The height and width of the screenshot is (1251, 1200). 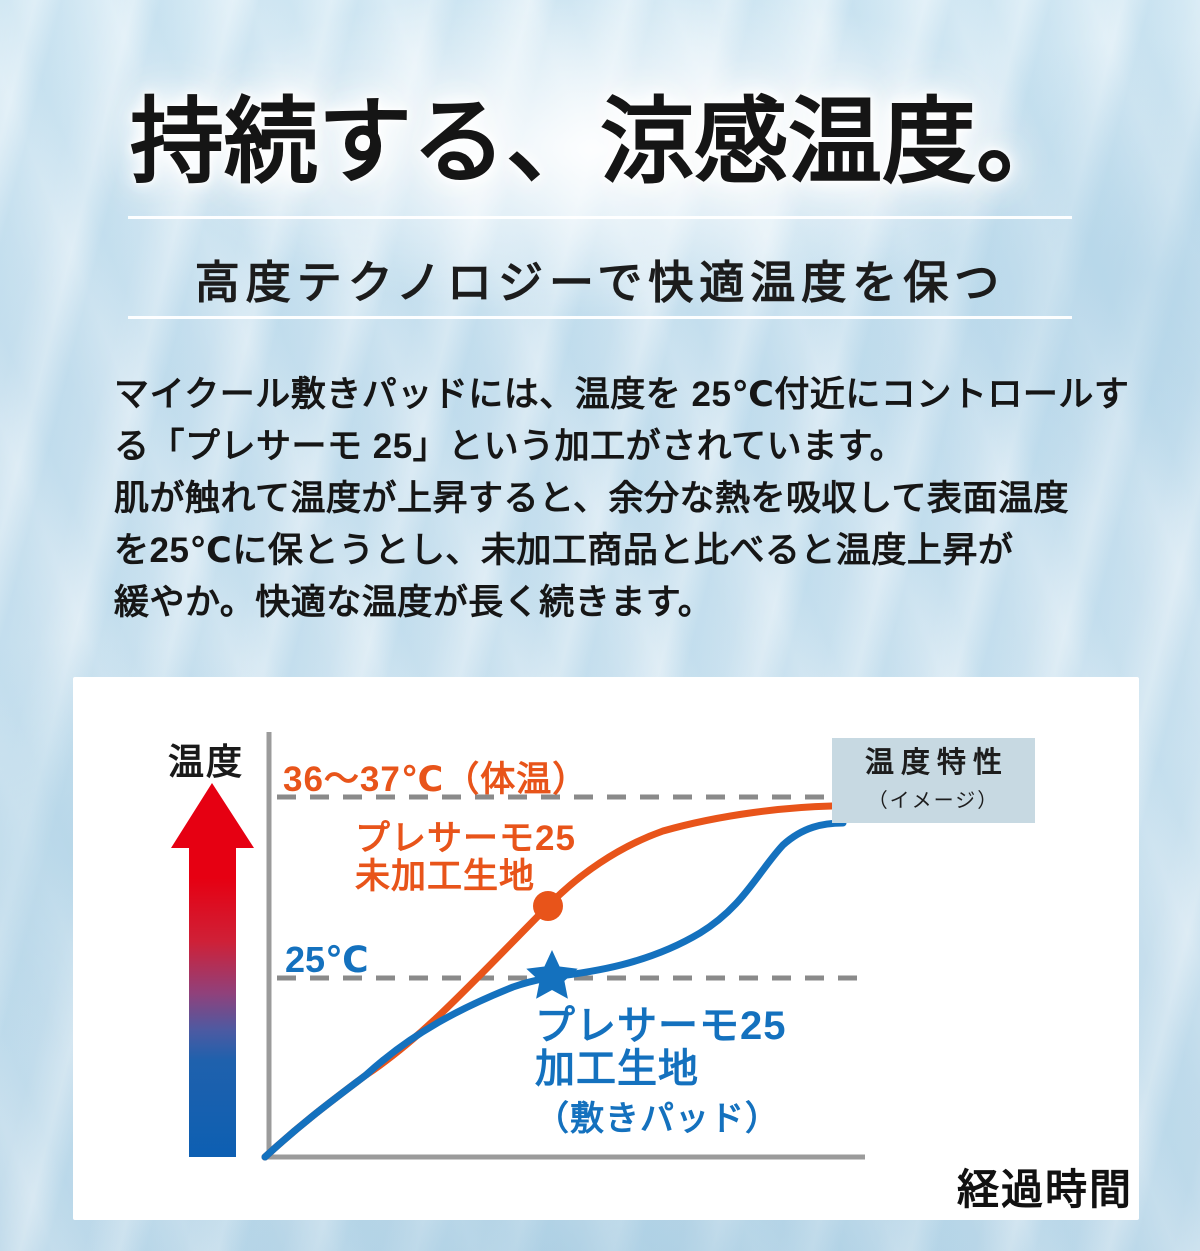 I want to click on page-subtitle: 高度テクノロジーで快適温度を保つ, so click(x=600, y=282).